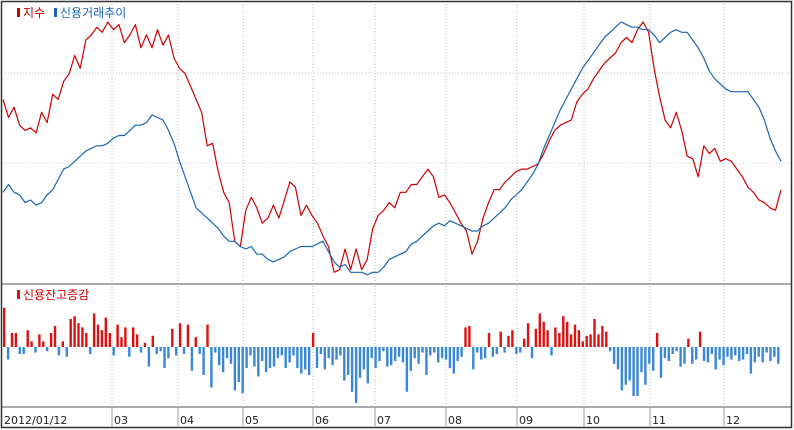  Describe the element at coordinates (322, 420) in the screenshot. I see `tick-label-4: 06` at that location.